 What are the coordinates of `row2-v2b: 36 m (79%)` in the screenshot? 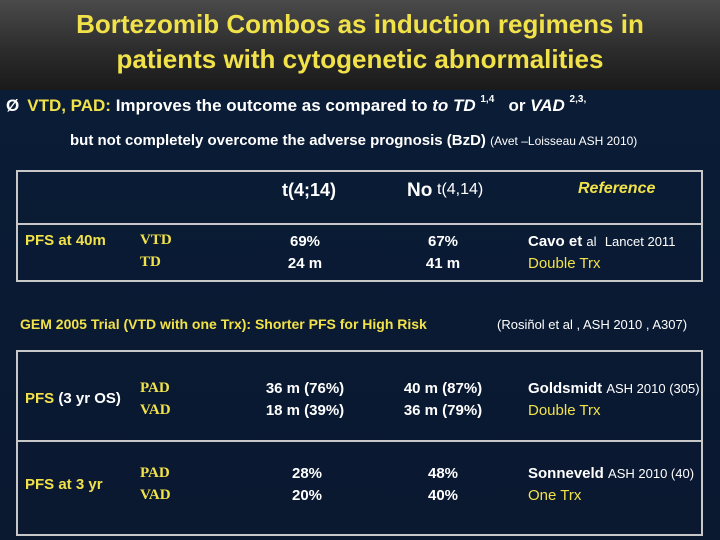 It's located at (443, 410).